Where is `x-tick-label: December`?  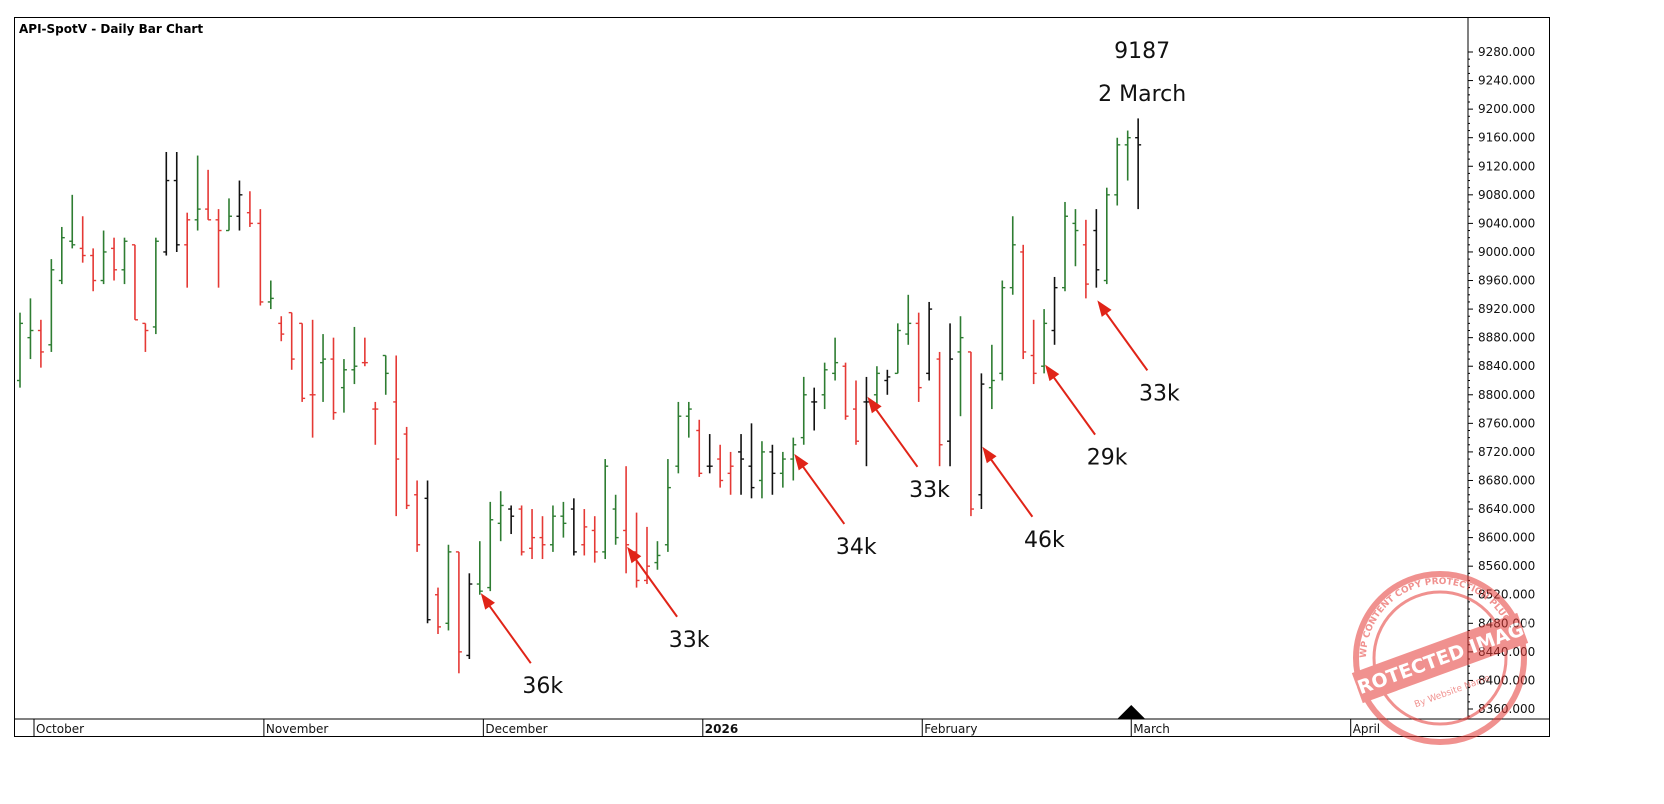
x-tick-label: December is located at coordinates (516, 729).